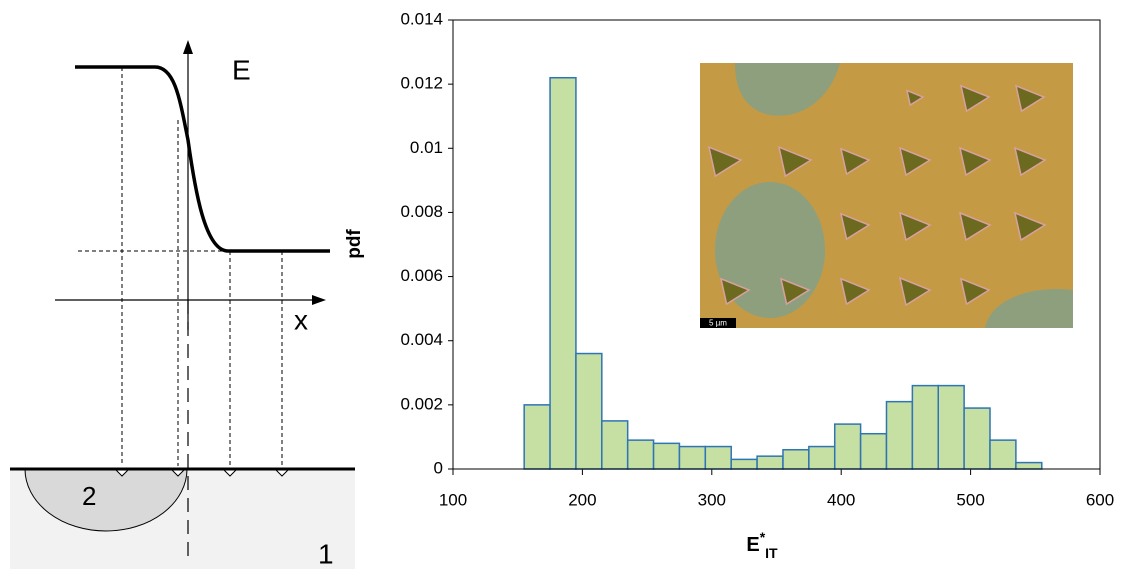 The height and width of the screenshot is (569, 1131). What do you see at coordinates (421, 275) in the screenshot?
I see `y-tick-label: 0.006` at bounding box center [421, 275].